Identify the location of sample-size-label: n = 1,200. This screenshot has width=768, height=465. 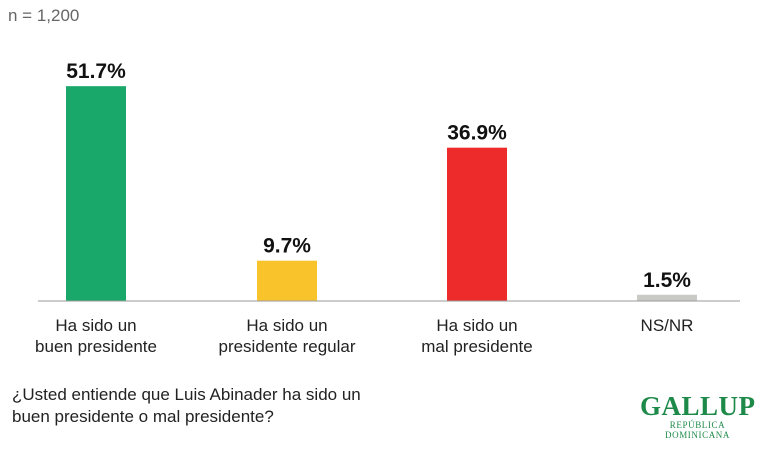
(44, 15).